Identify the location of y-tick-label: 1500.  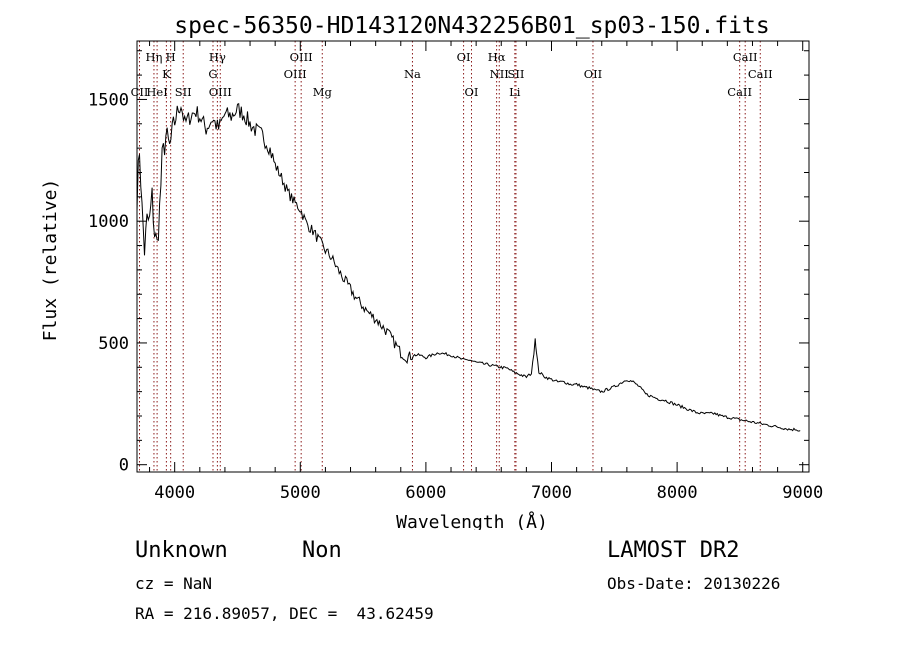
(108, 100).